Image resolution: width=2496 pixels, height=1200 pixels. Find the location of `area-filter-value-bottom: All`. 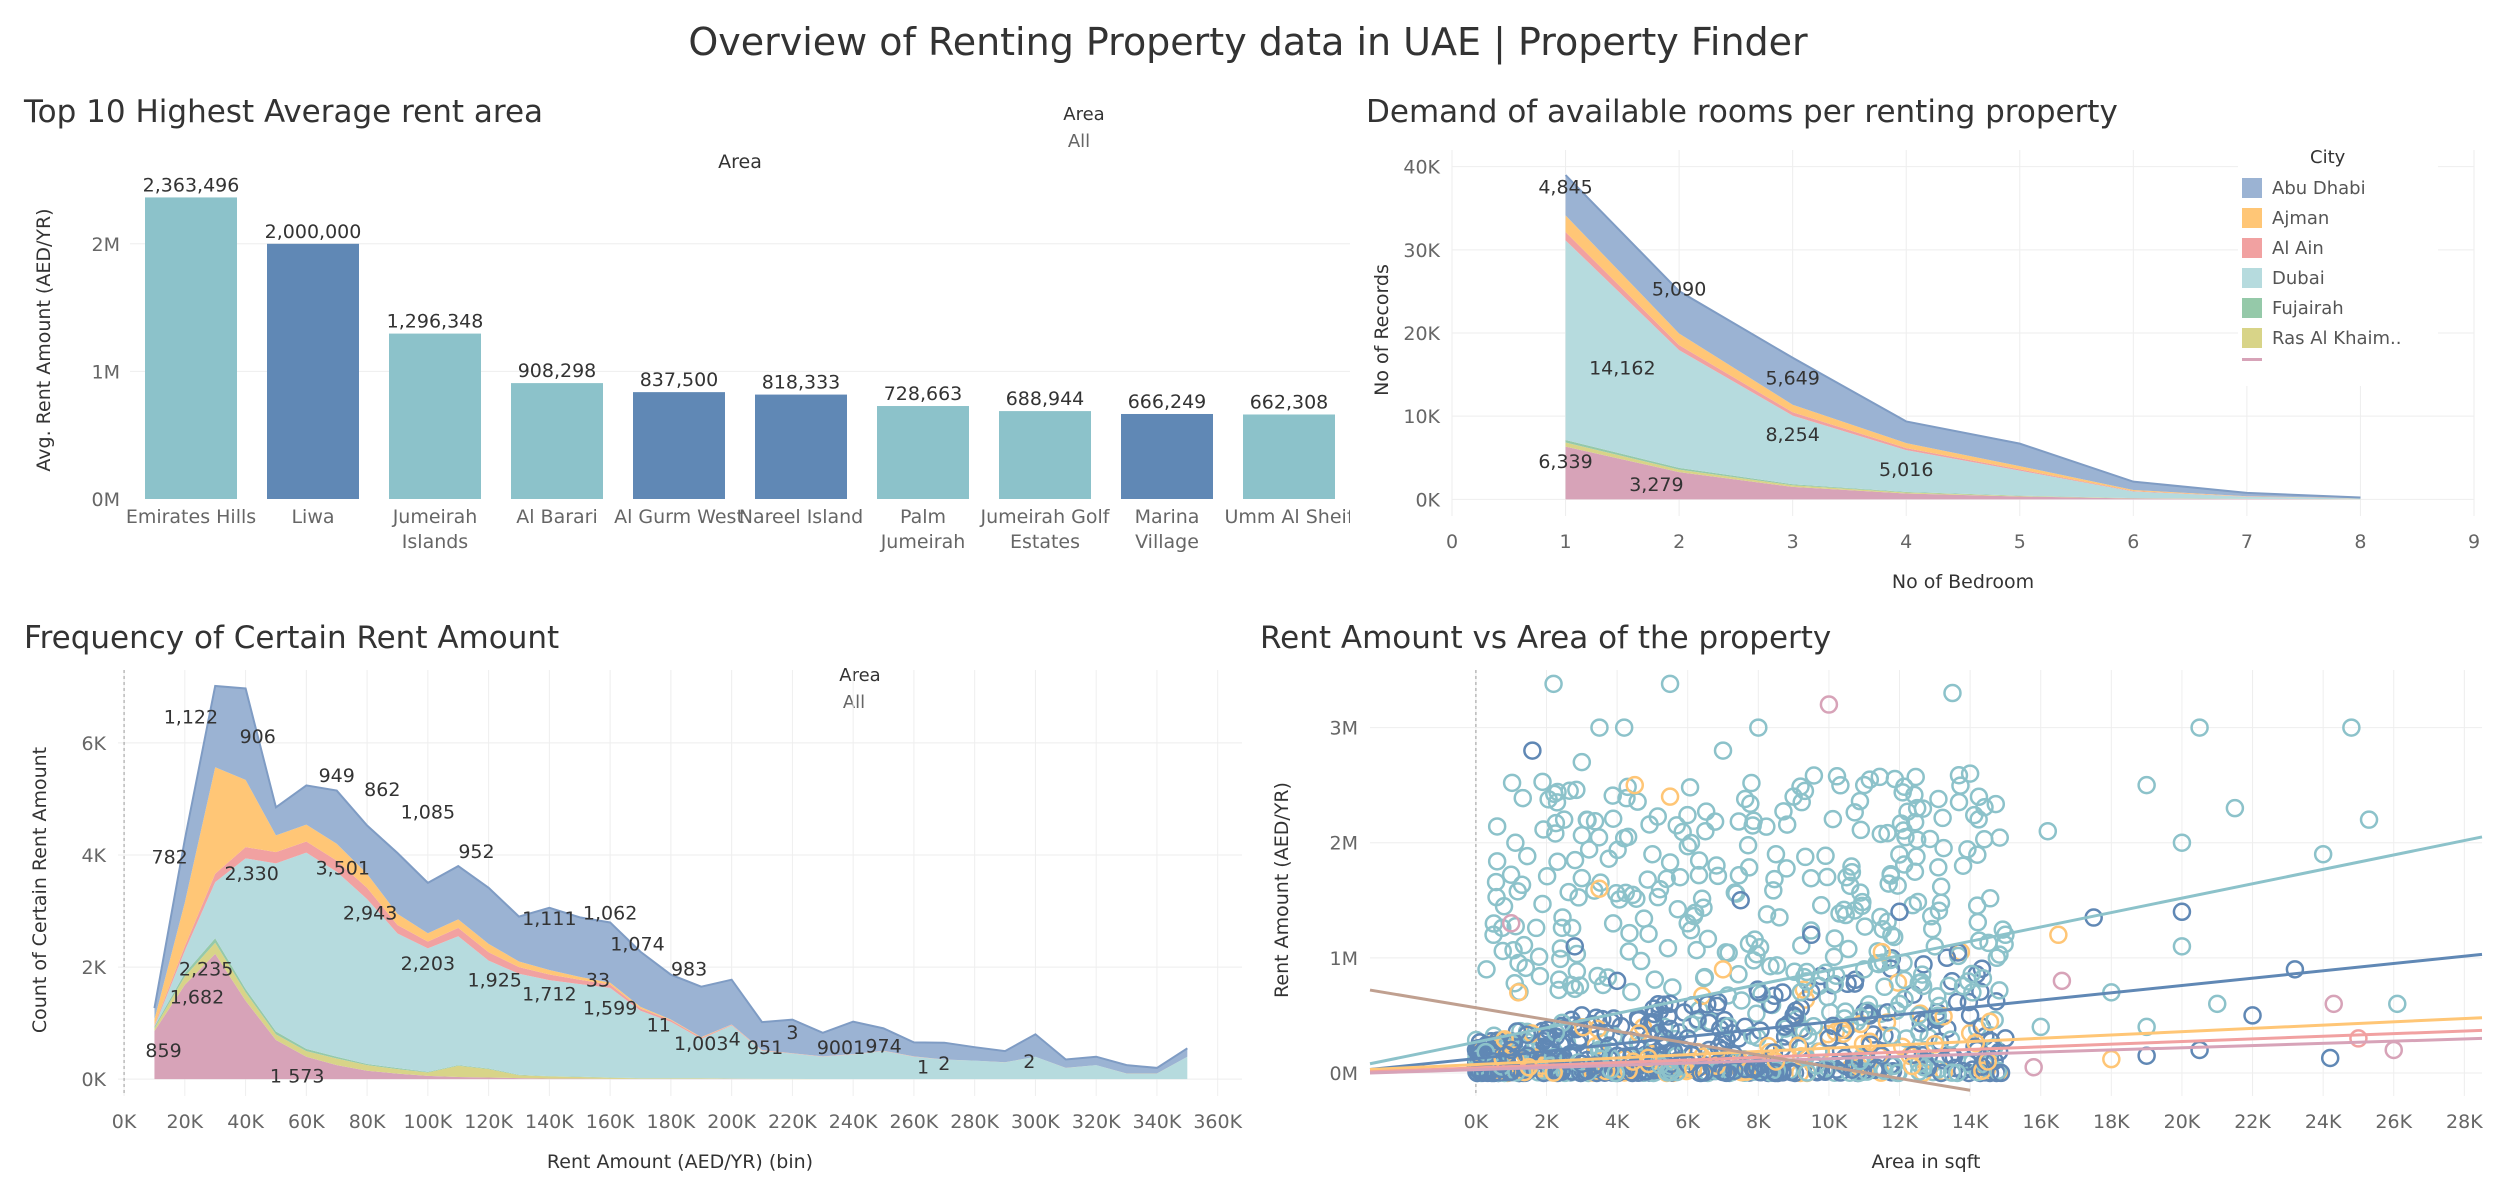

area-filter-value-bottom: All is located at coordinates (854, 702).